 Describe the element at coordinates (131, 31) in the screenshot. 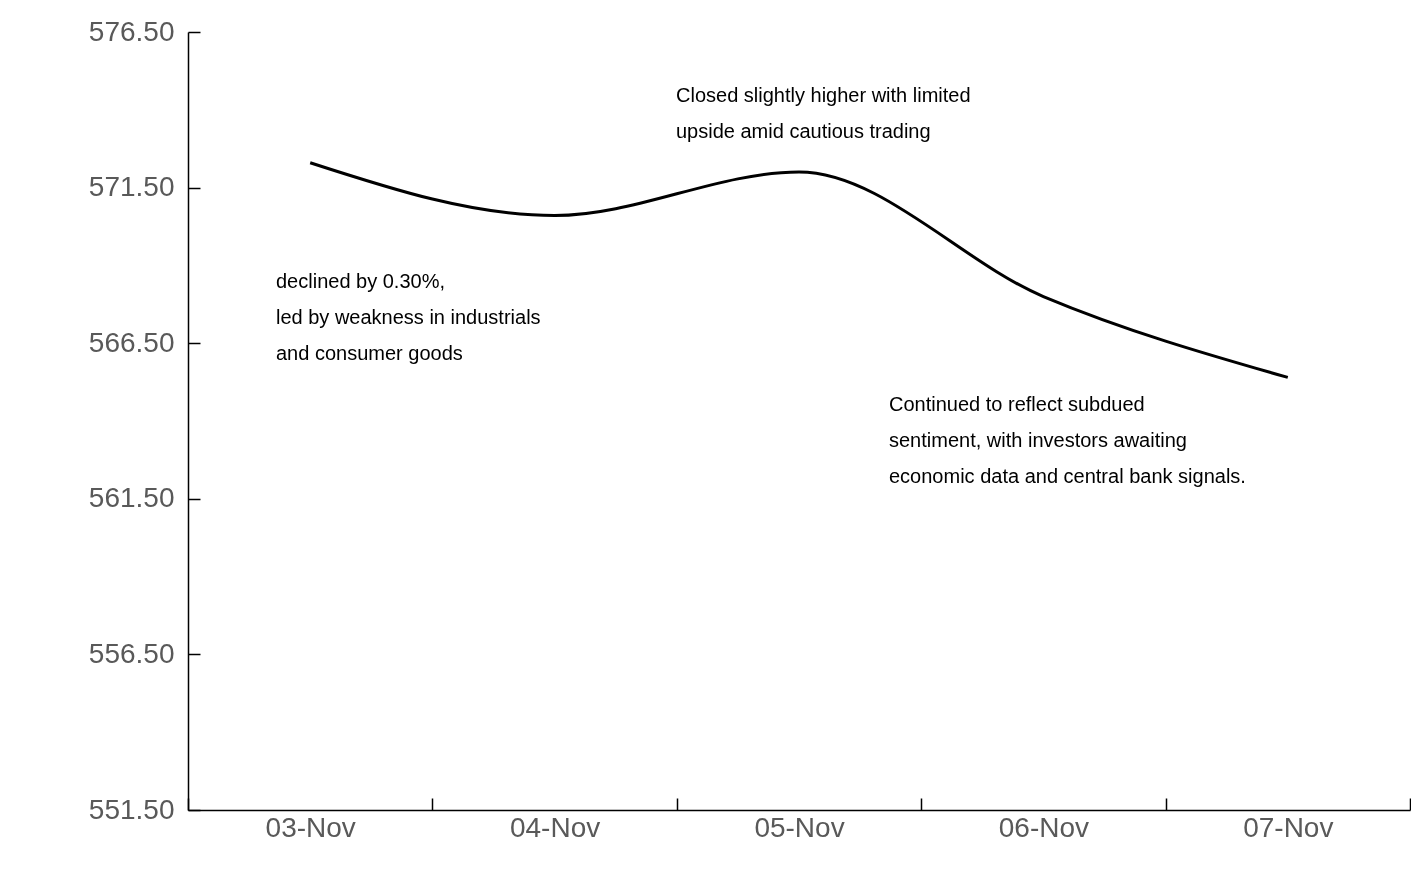

I see `y-tick-label: 576.50` at that location.